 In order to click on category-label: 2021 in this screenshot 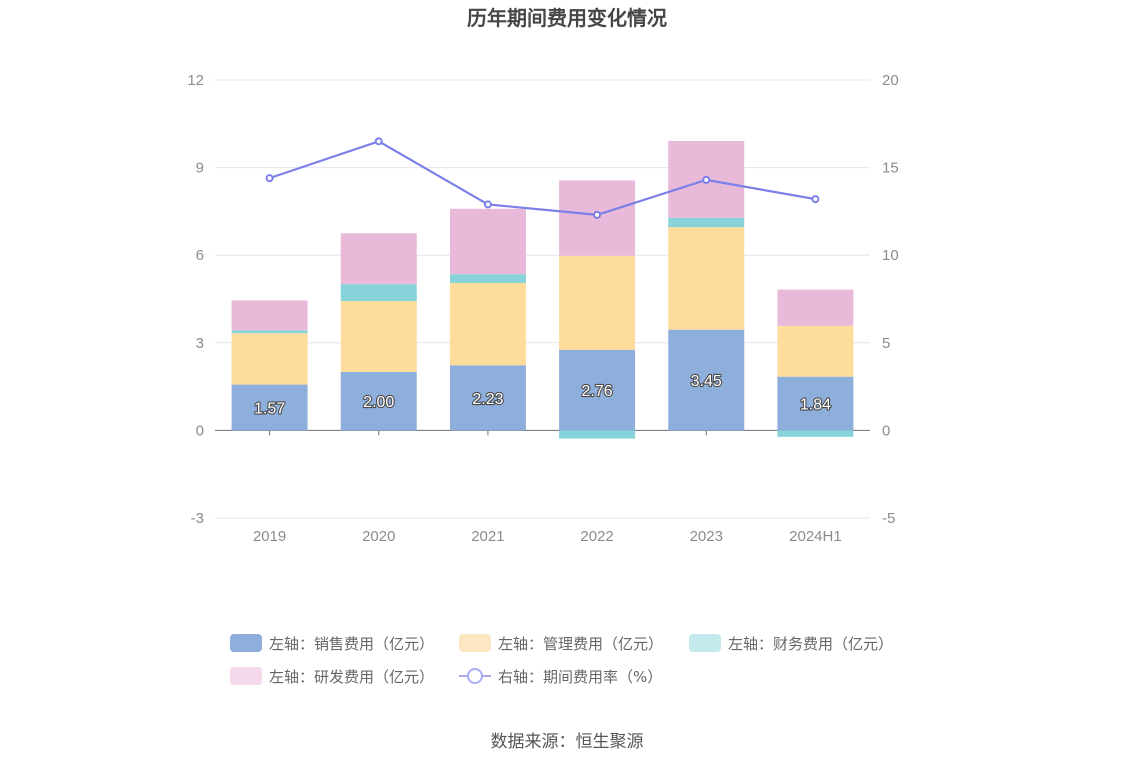, I will do `click(487, 536)`.